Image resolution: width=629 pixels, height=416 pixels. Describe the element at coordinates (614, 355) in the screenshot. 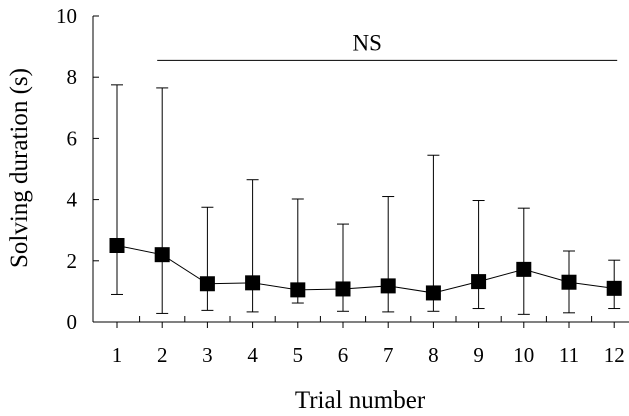

I see `x-tick-label: 12` at that location.